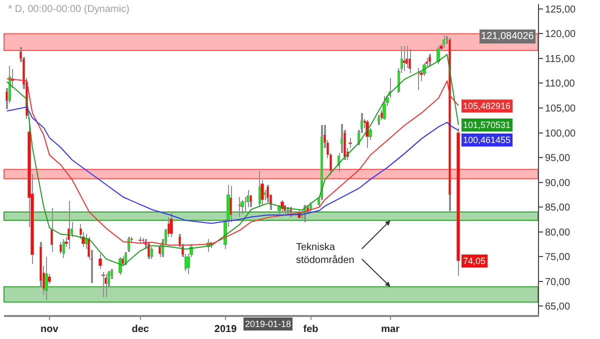  What do you see at coordinates (557, 258) in the screenshot?
I see `y-tick-label: 75,00` at bounding box center [557, 258].